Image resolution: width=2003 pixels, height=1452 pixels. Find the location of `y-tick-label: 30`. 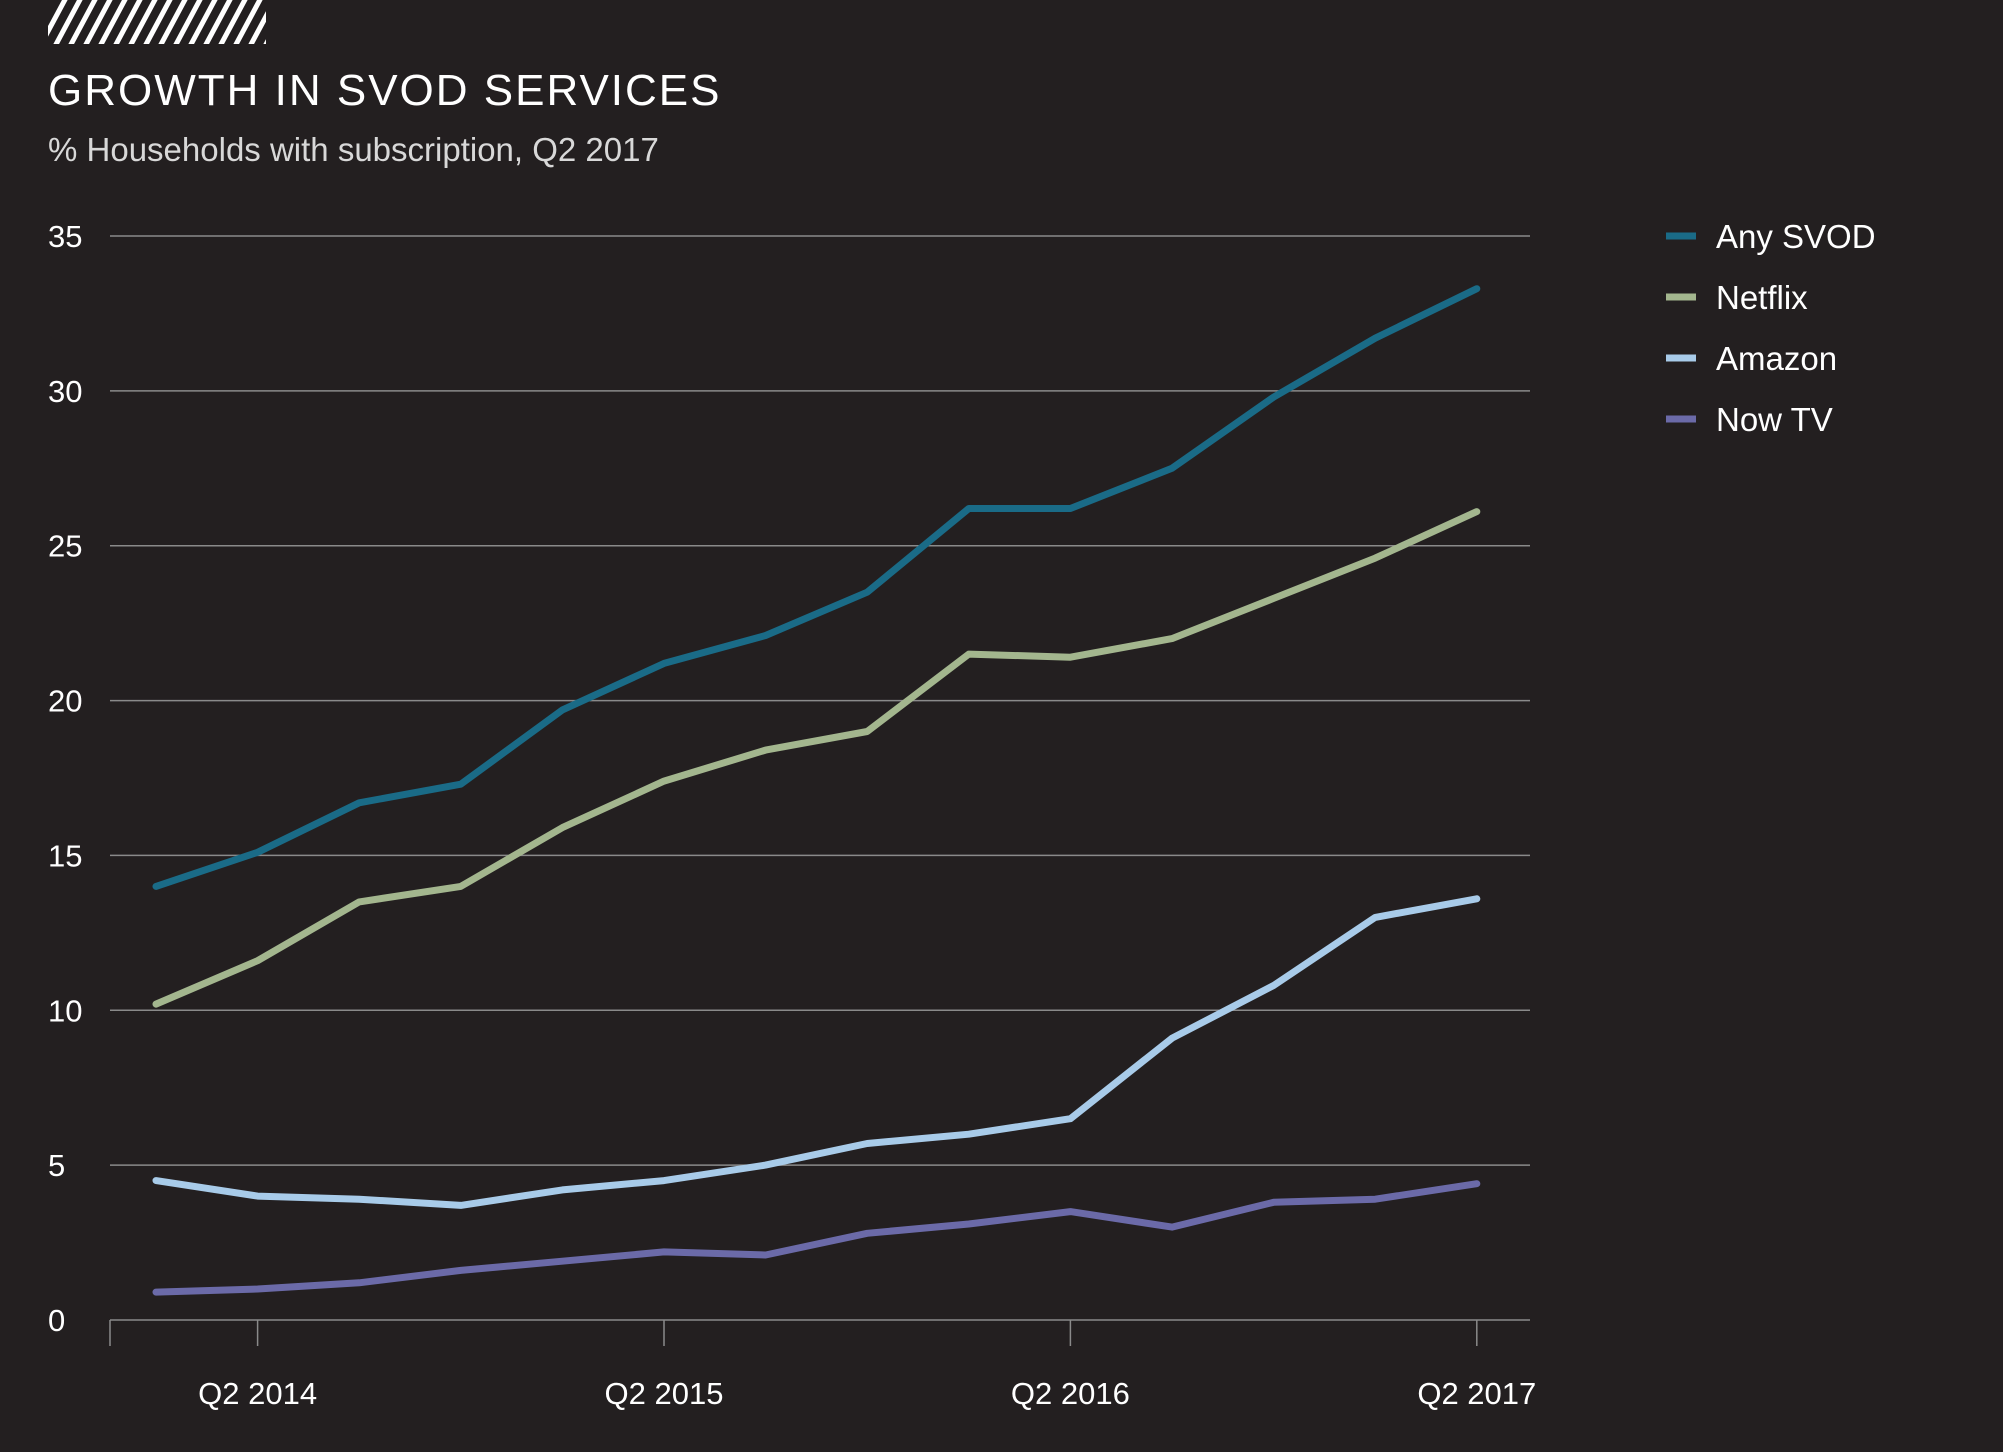

y-tick-label: 30 is located at coordinates (65, 391).